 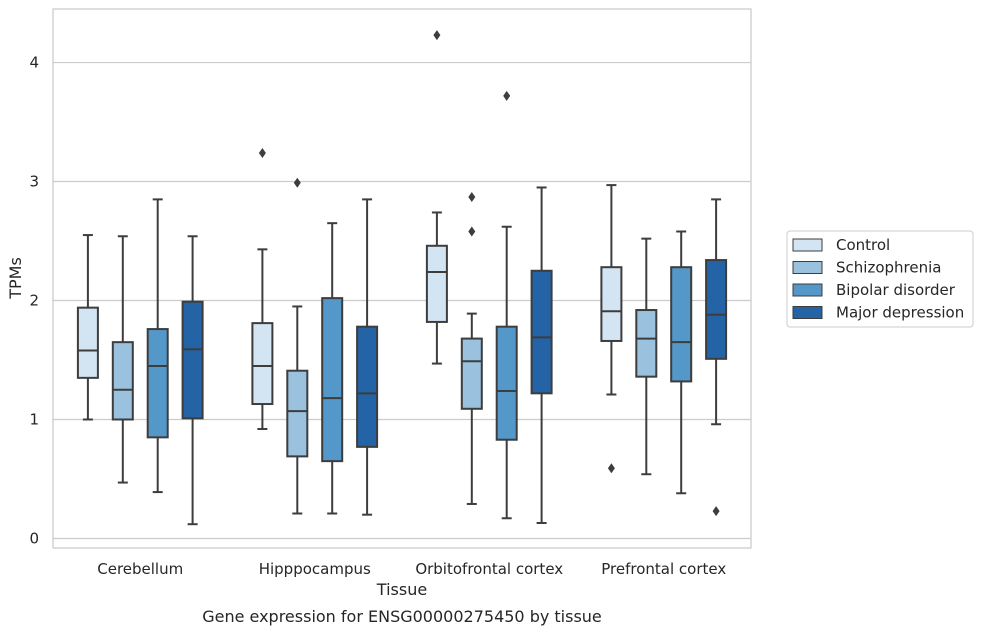 I want to click on x-axis-label: Tissue, so click(x=401, y=589).